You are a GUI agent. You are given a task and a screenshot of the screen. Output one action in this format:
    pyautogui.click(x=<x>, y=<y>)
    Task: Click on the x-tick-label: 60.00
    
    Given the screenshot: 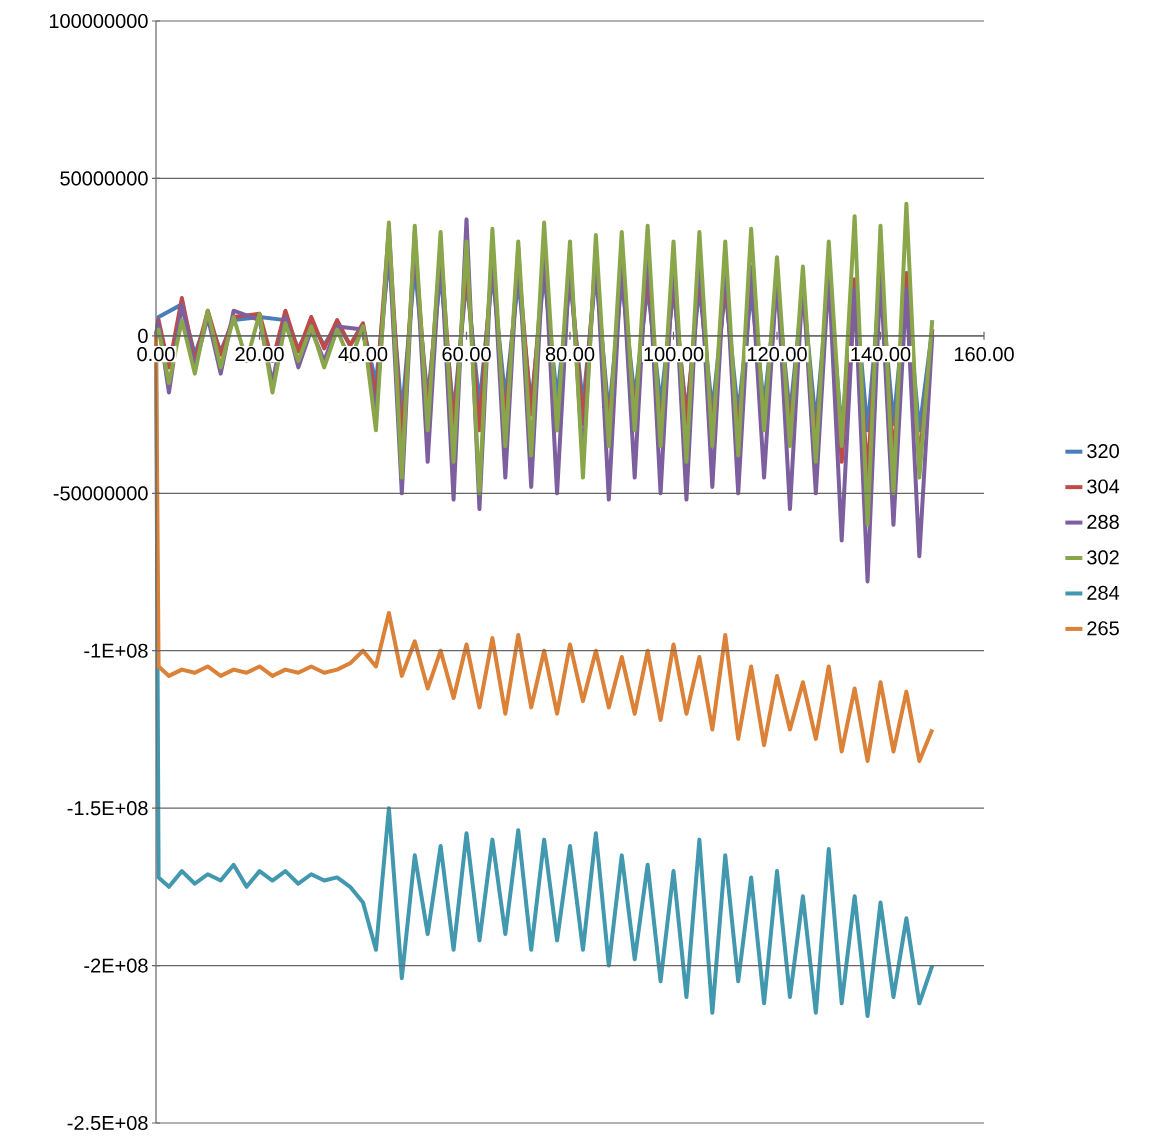 What is the action you would take?
    pyautogui.click(x=466, y=354)
    